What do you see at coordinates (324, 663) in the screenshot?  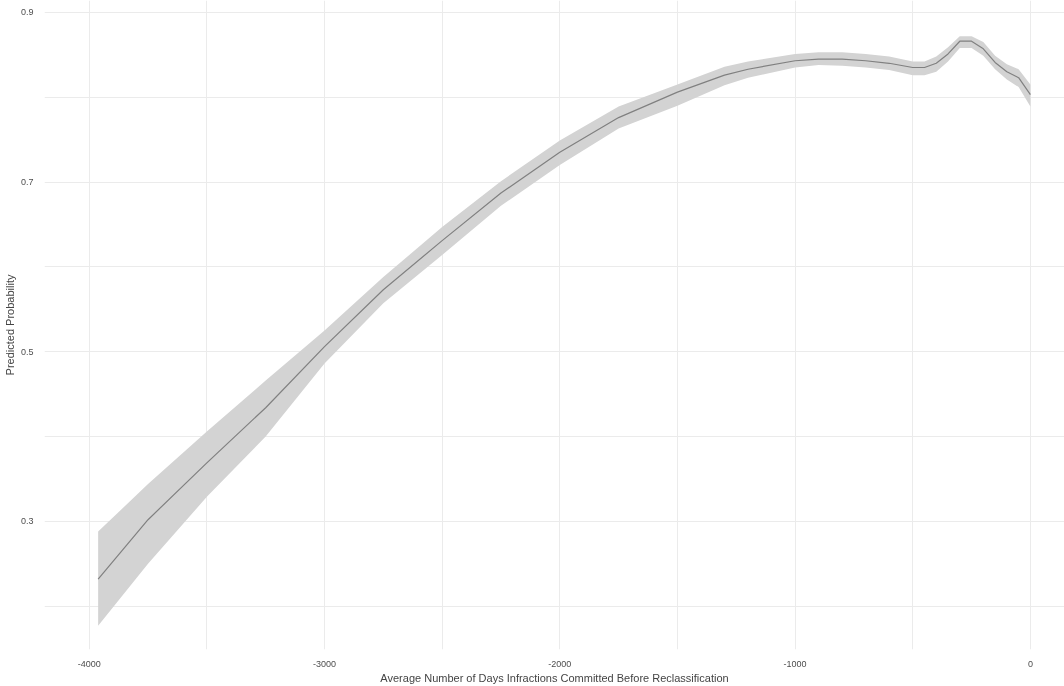 I see `x-tick-label: -3000` at bounding box center [324, 663].